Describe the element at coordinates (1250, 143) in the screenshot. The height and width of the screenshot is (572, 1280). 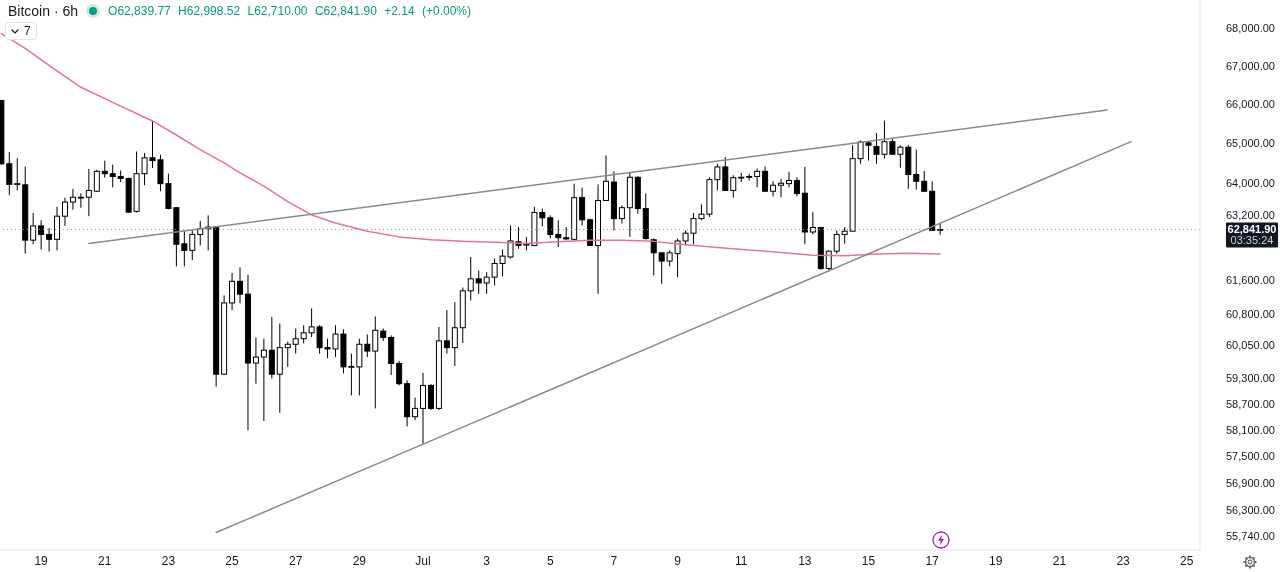
I see `y-tick-label: 65,000.00` at that location.